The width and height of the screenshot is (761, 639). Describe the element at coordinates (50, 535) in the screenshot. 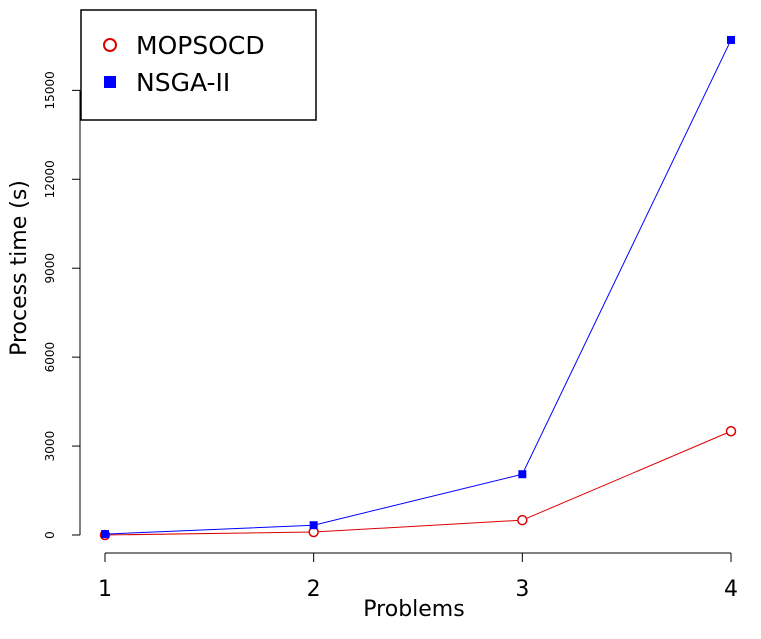

I see `y-tick-label: 0` at that location.